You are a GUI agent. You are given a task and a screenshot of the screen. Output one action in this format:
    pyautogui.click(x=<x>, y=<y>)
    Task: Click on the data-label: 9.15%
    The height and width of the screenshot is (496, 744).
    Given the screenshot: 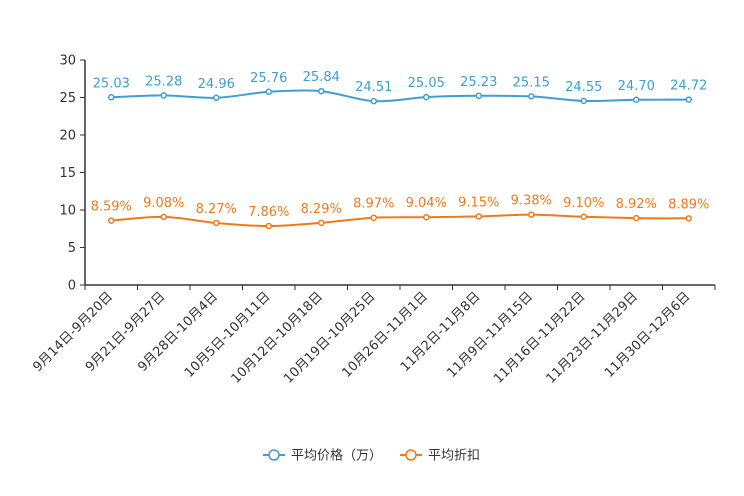 What is the action you would take?
    pyautogui.click(x=478, y=202)
    